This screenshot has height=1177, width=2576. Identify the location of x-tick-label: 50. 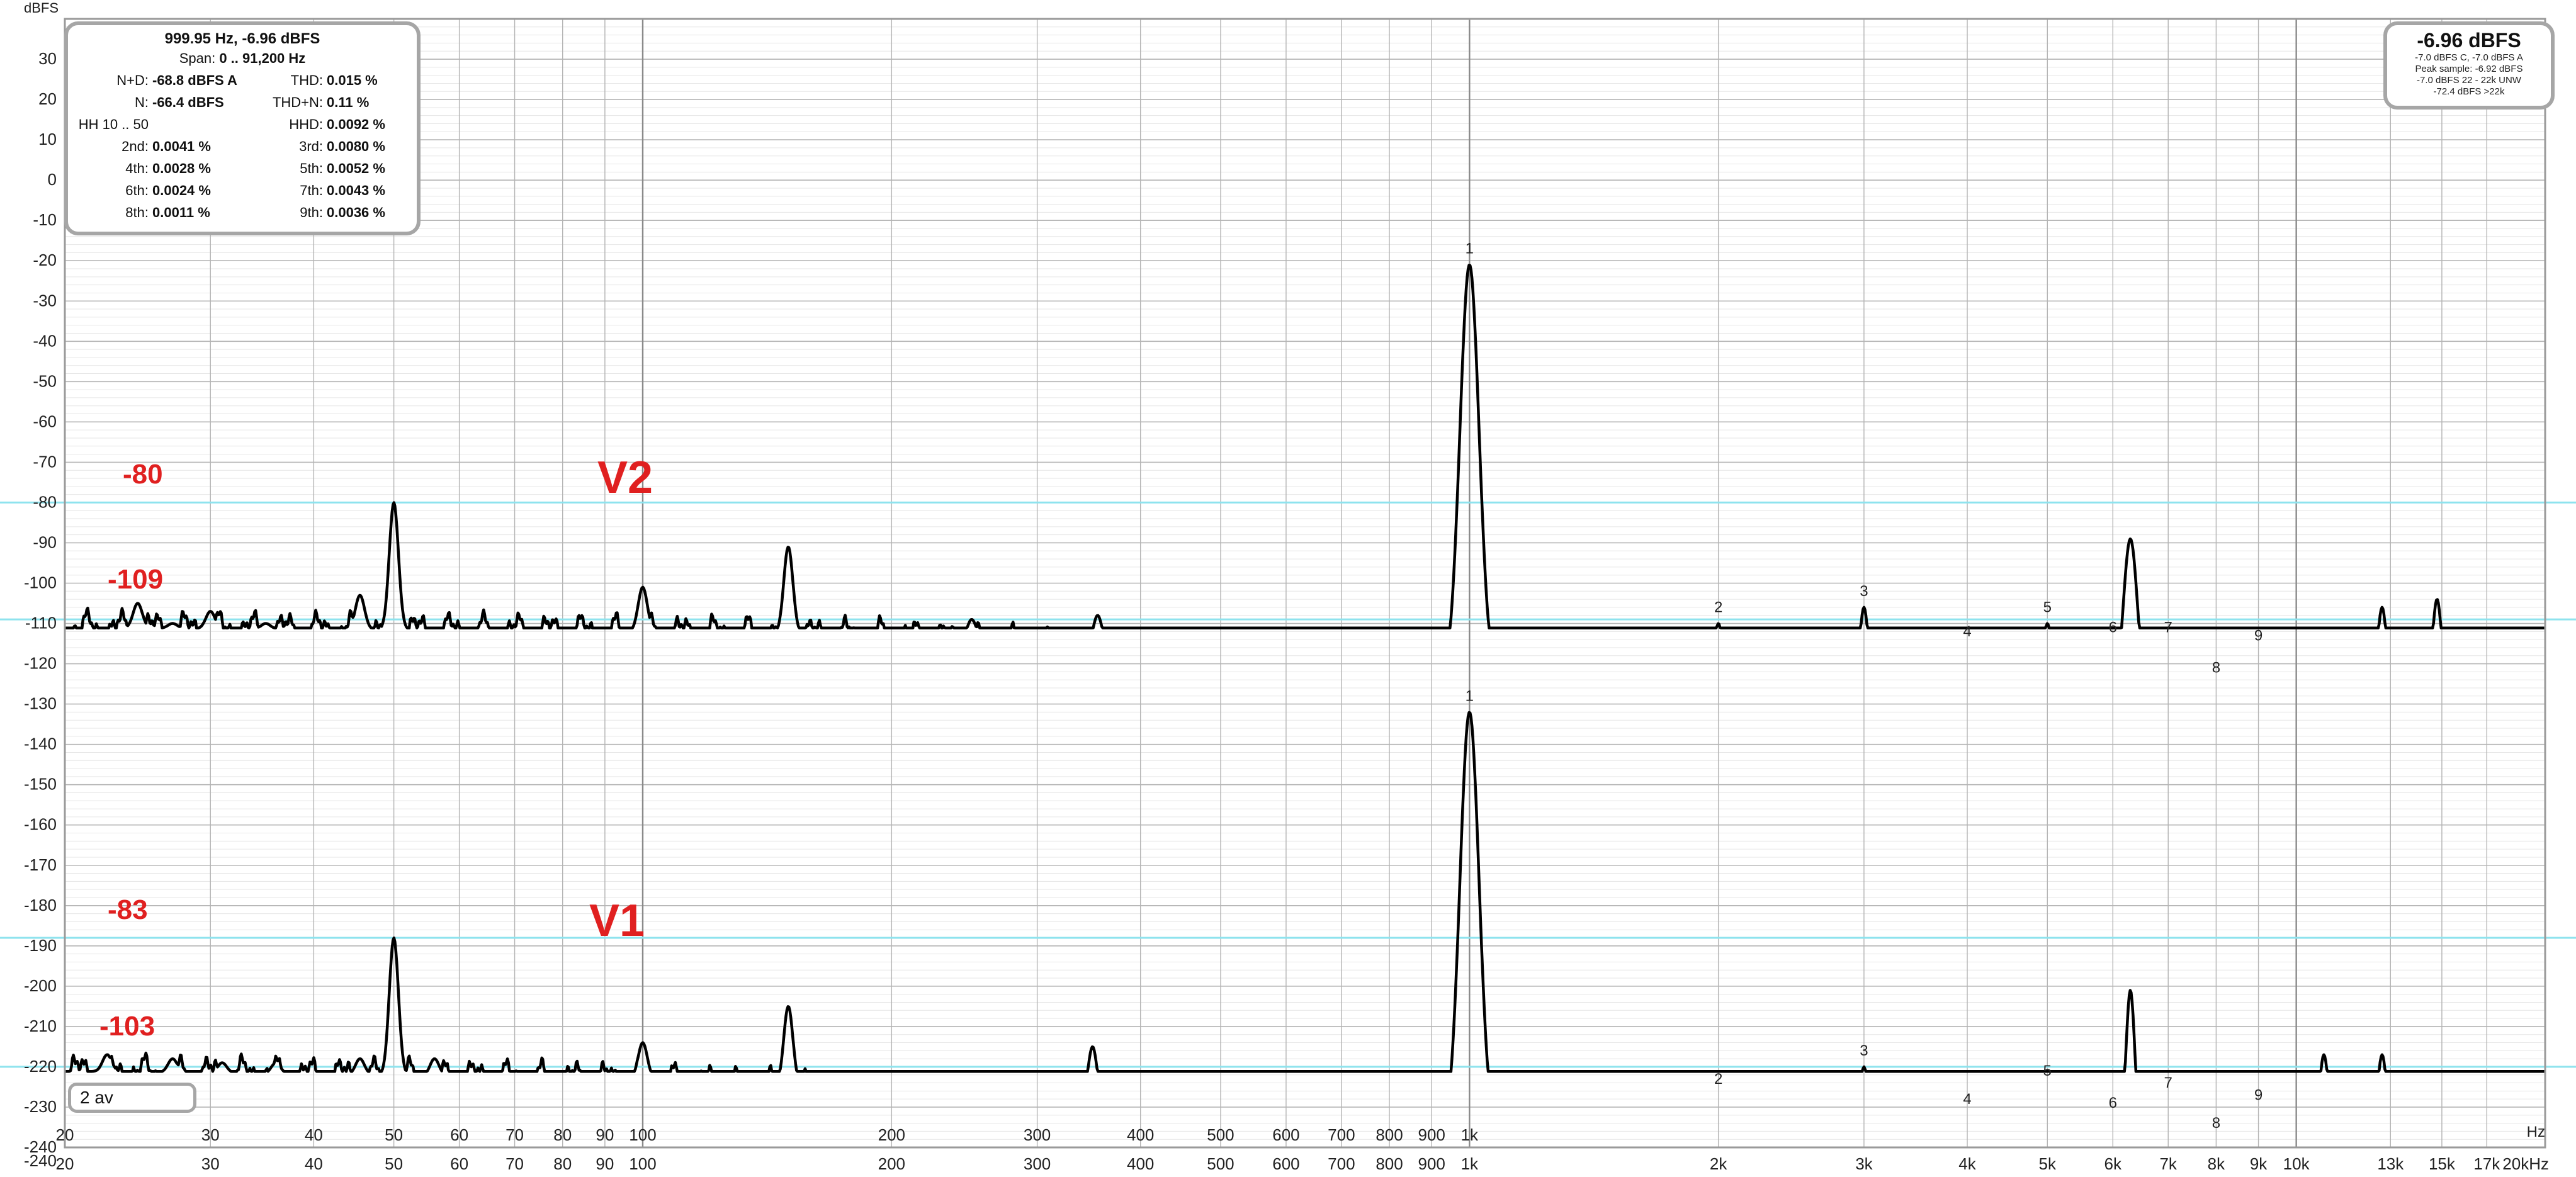
(394, 1163).